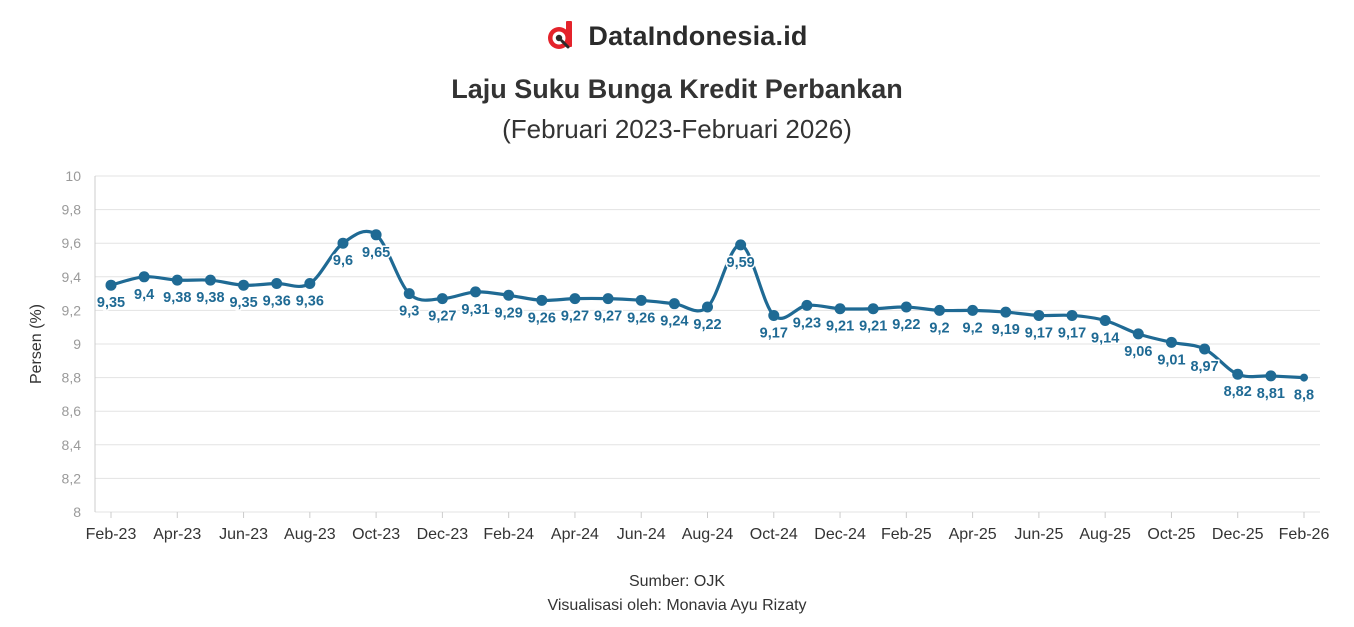 The width and height of the screenshot is (1354, 627). I want to click on x-tick-label: Feb-25, so click(906, 534).